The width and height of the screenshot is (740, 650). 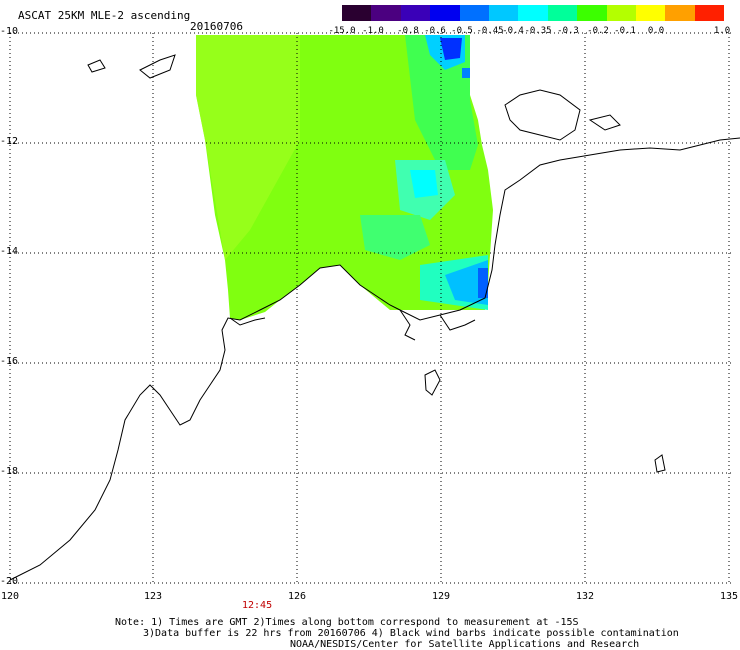 What do you see at coordinates (441, 596) in the screenshot?
I see `longitude-label: 129` at bounding box center [441, 596].